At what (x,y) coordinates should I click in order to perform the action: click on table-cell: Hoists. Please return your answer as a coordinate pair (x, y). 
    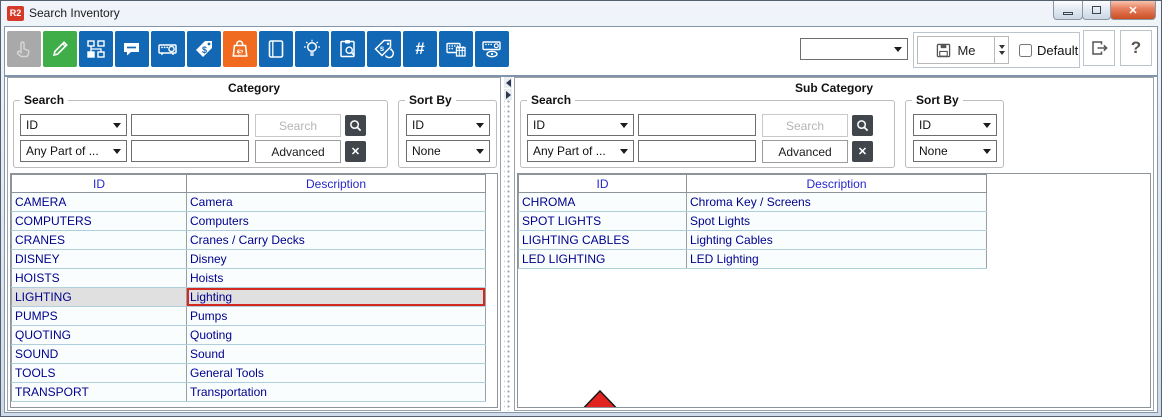
    Looking at the image, I should click on (336, 278).